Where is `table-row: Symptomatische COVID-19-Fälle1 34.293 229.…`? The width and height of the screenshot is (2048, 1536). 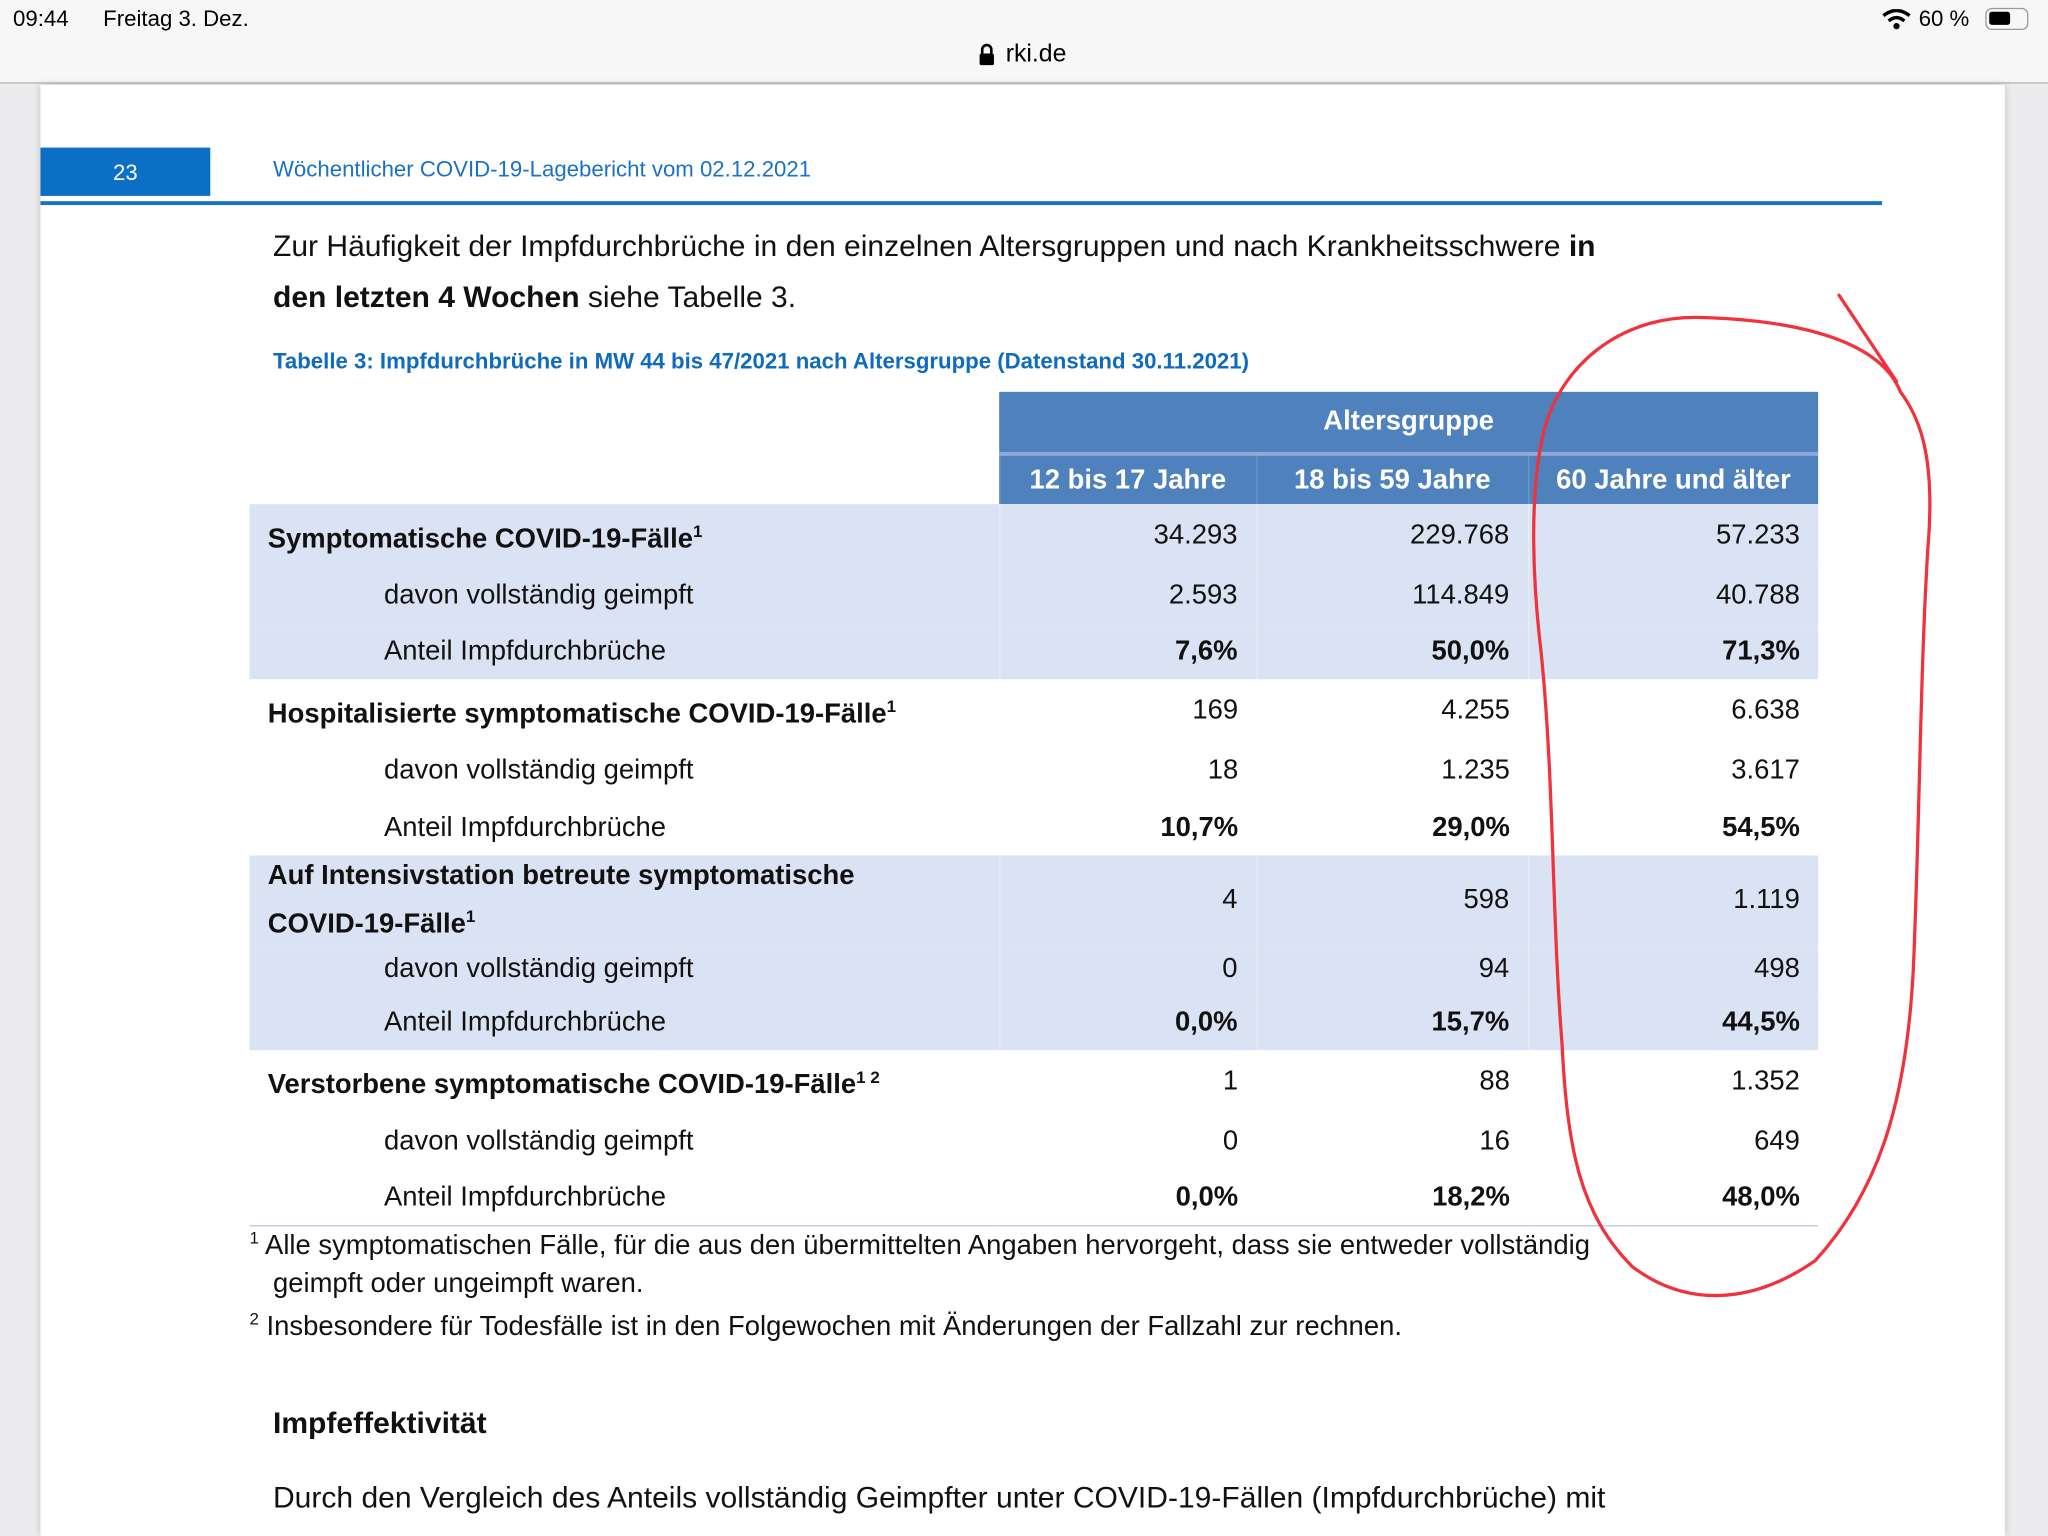 table-row: Symptomatische COVID-19-Fälle1 34.293 229.… is located at coordinates (1034, 535).